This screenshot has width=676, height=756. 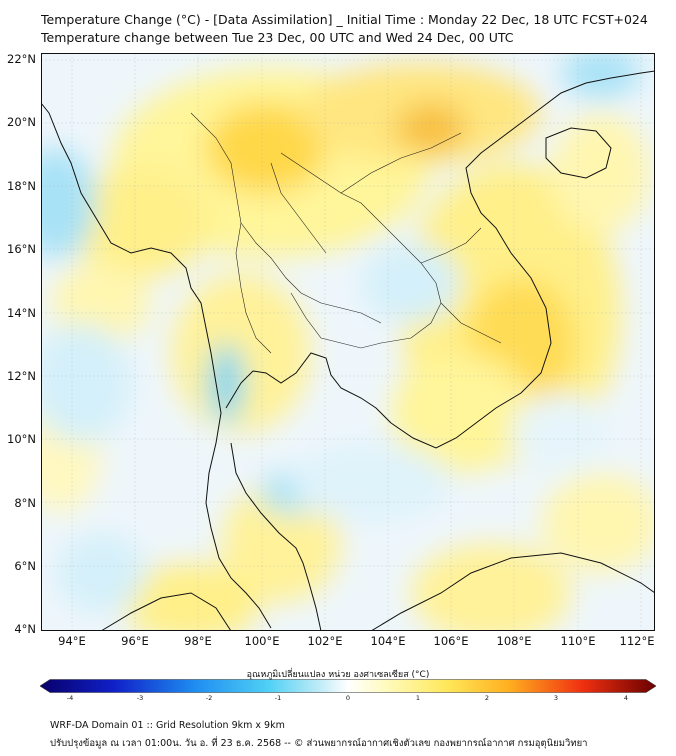 I want to click on lat-label: 22°N, so click(x=21, y=59).